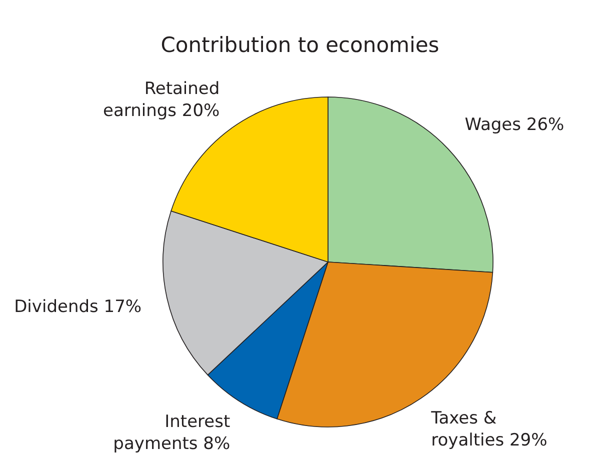 The width and height of the screenshot is (602, 461). What do you see at coordinates (489, 429) in the screenshot?
I see `slice-label: Taxes & royalties 29%` at bounding box center [489, 429].